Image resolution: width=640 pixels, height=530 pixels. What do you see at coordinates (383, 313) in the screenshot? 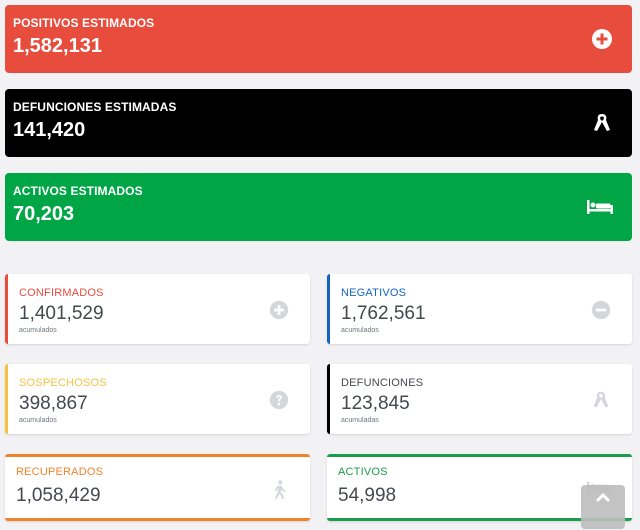
I see `card-value: 1,762,561` at bounding box center [383, 313].